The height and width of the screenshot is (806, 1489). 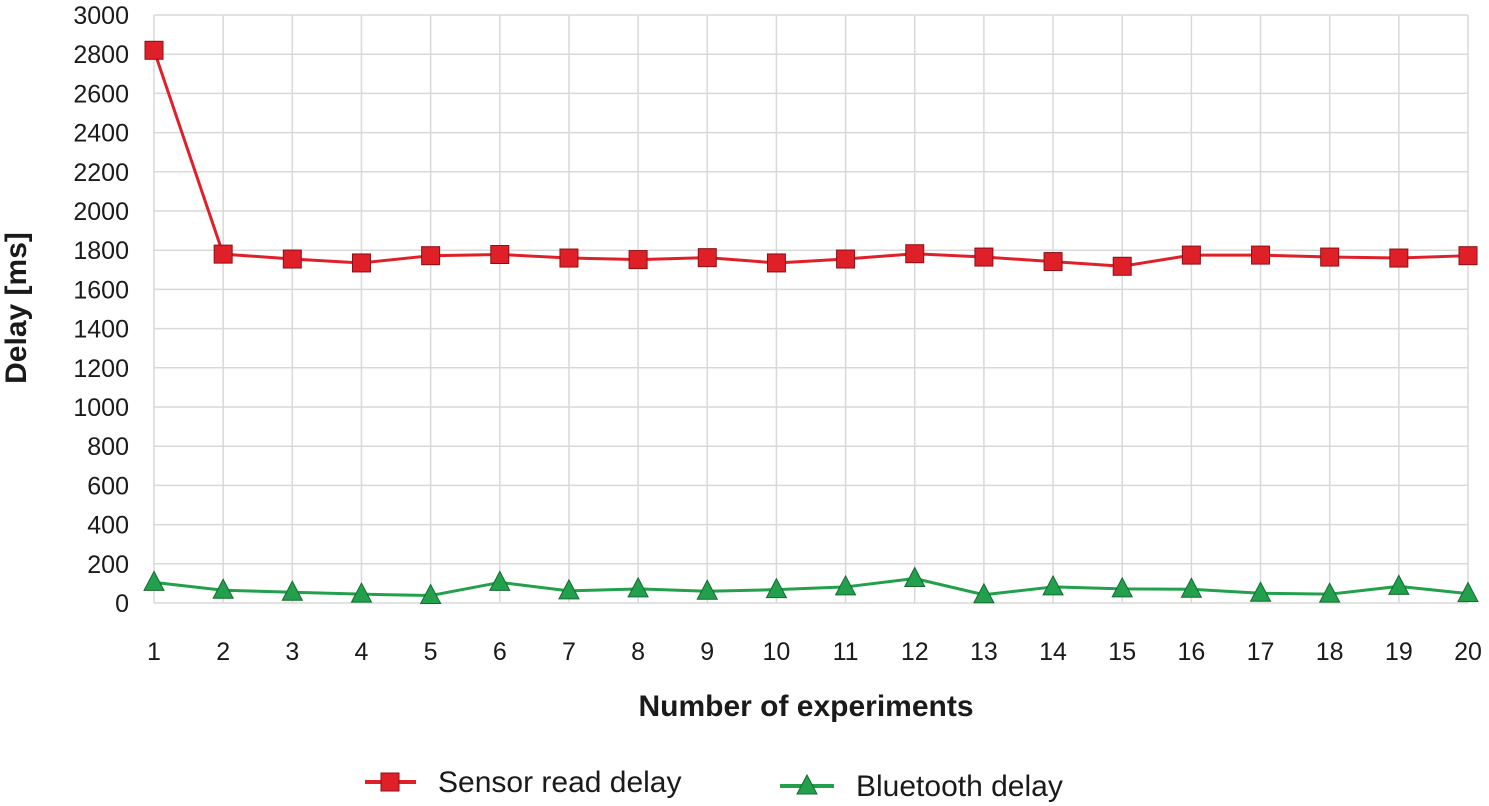 I want to click on x-tick-label: 12, so click(x=915, y=652).